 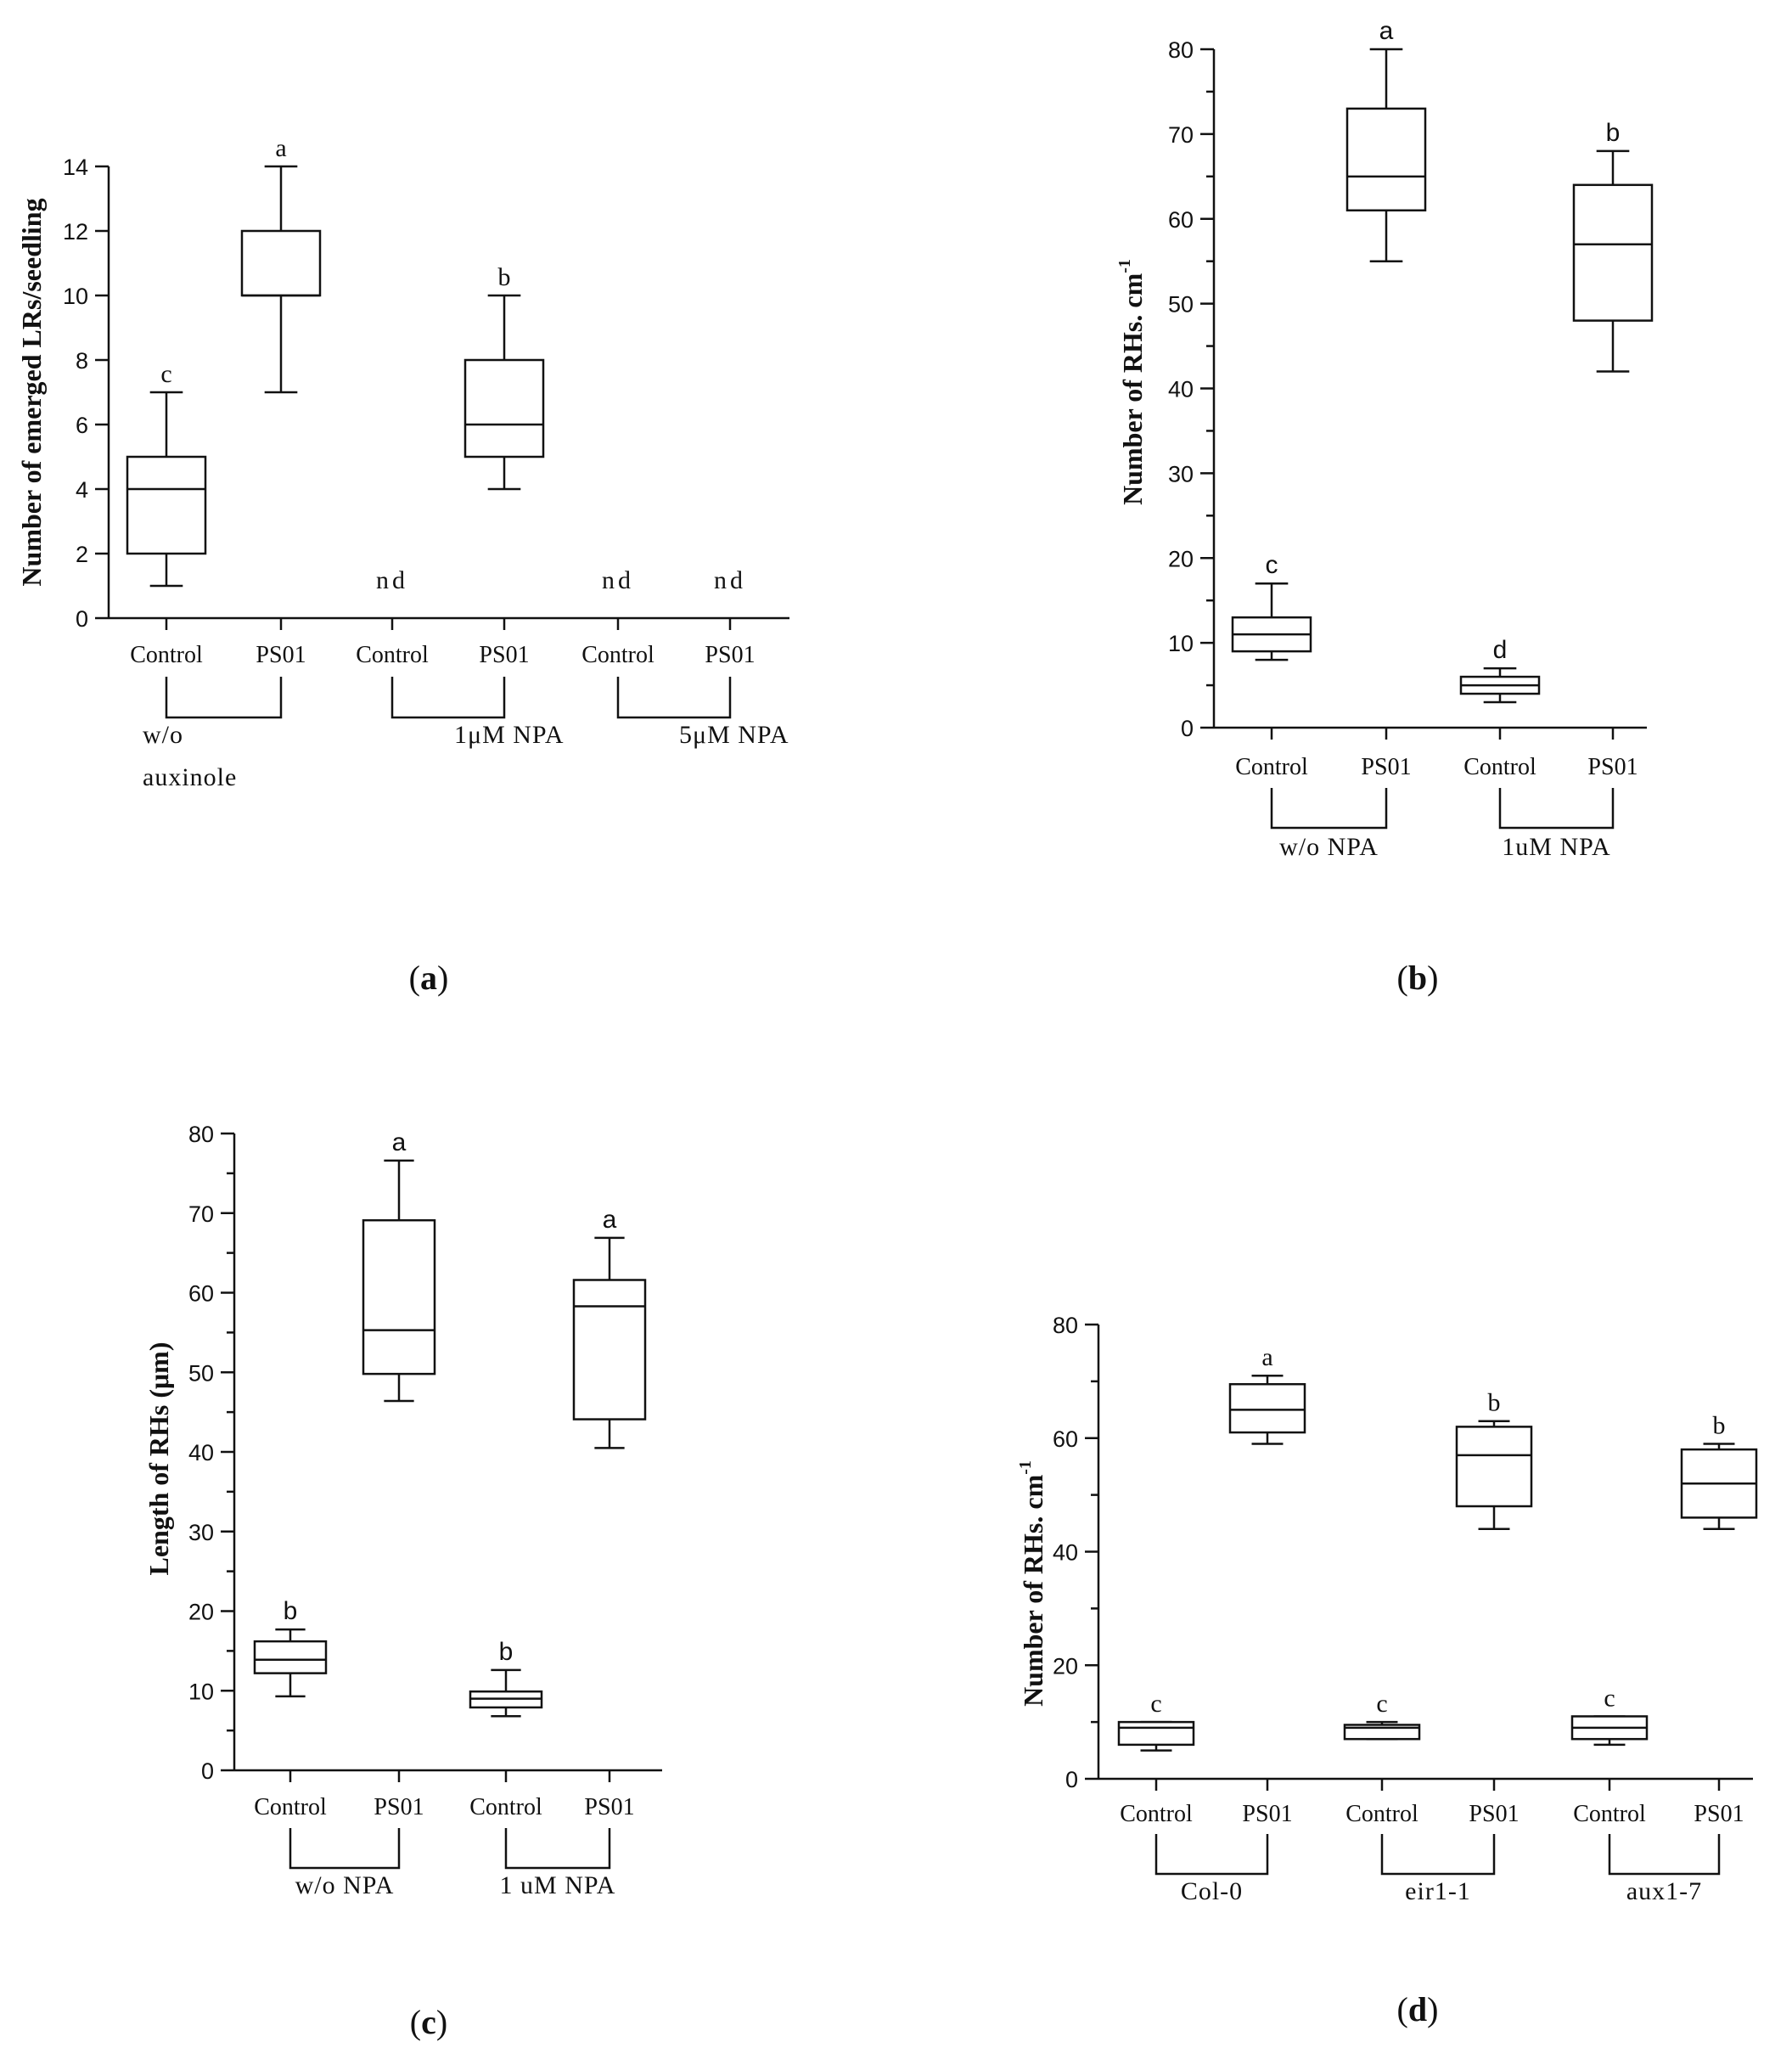 What do you see at coordinates (1329, 847) in the screenshot?
I see `group-label: w/o NPA` at bounding box center [1329, 847].